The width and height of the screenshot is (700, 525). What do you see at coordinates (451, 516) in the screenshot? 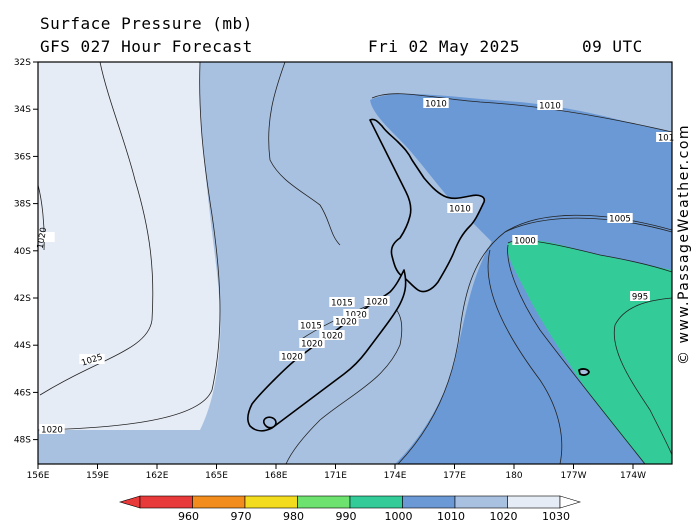
I see `legend-value: 1010` at bounding box center [451, 516].